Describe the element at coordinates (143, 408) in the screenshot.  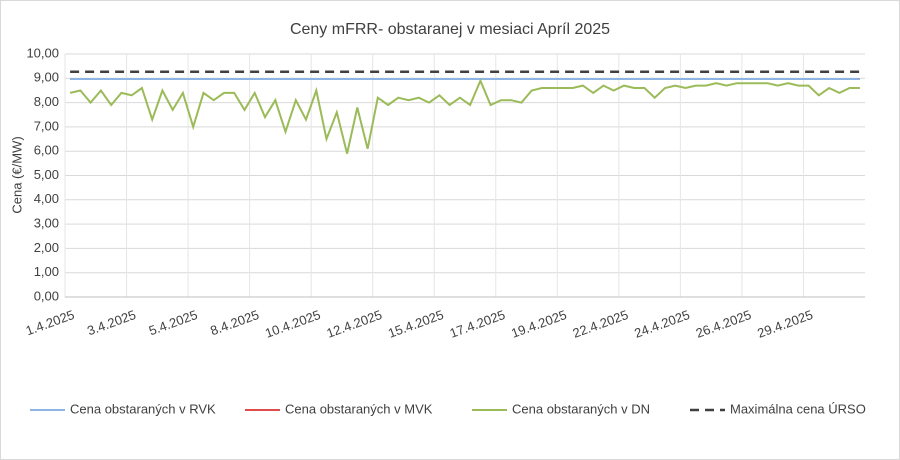
I see `legend-label: Cena obstaraných v RVK` at that location.